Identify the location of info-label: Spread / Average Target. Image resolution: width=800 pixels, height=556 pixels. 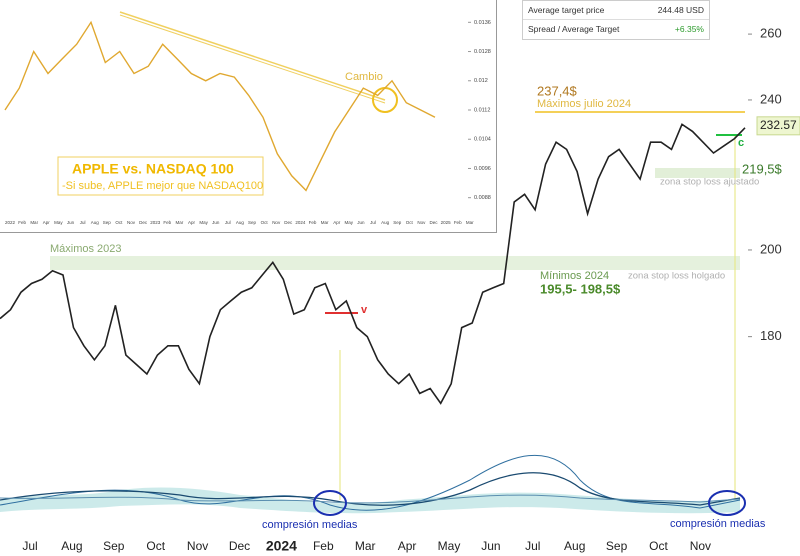
(574, 29).